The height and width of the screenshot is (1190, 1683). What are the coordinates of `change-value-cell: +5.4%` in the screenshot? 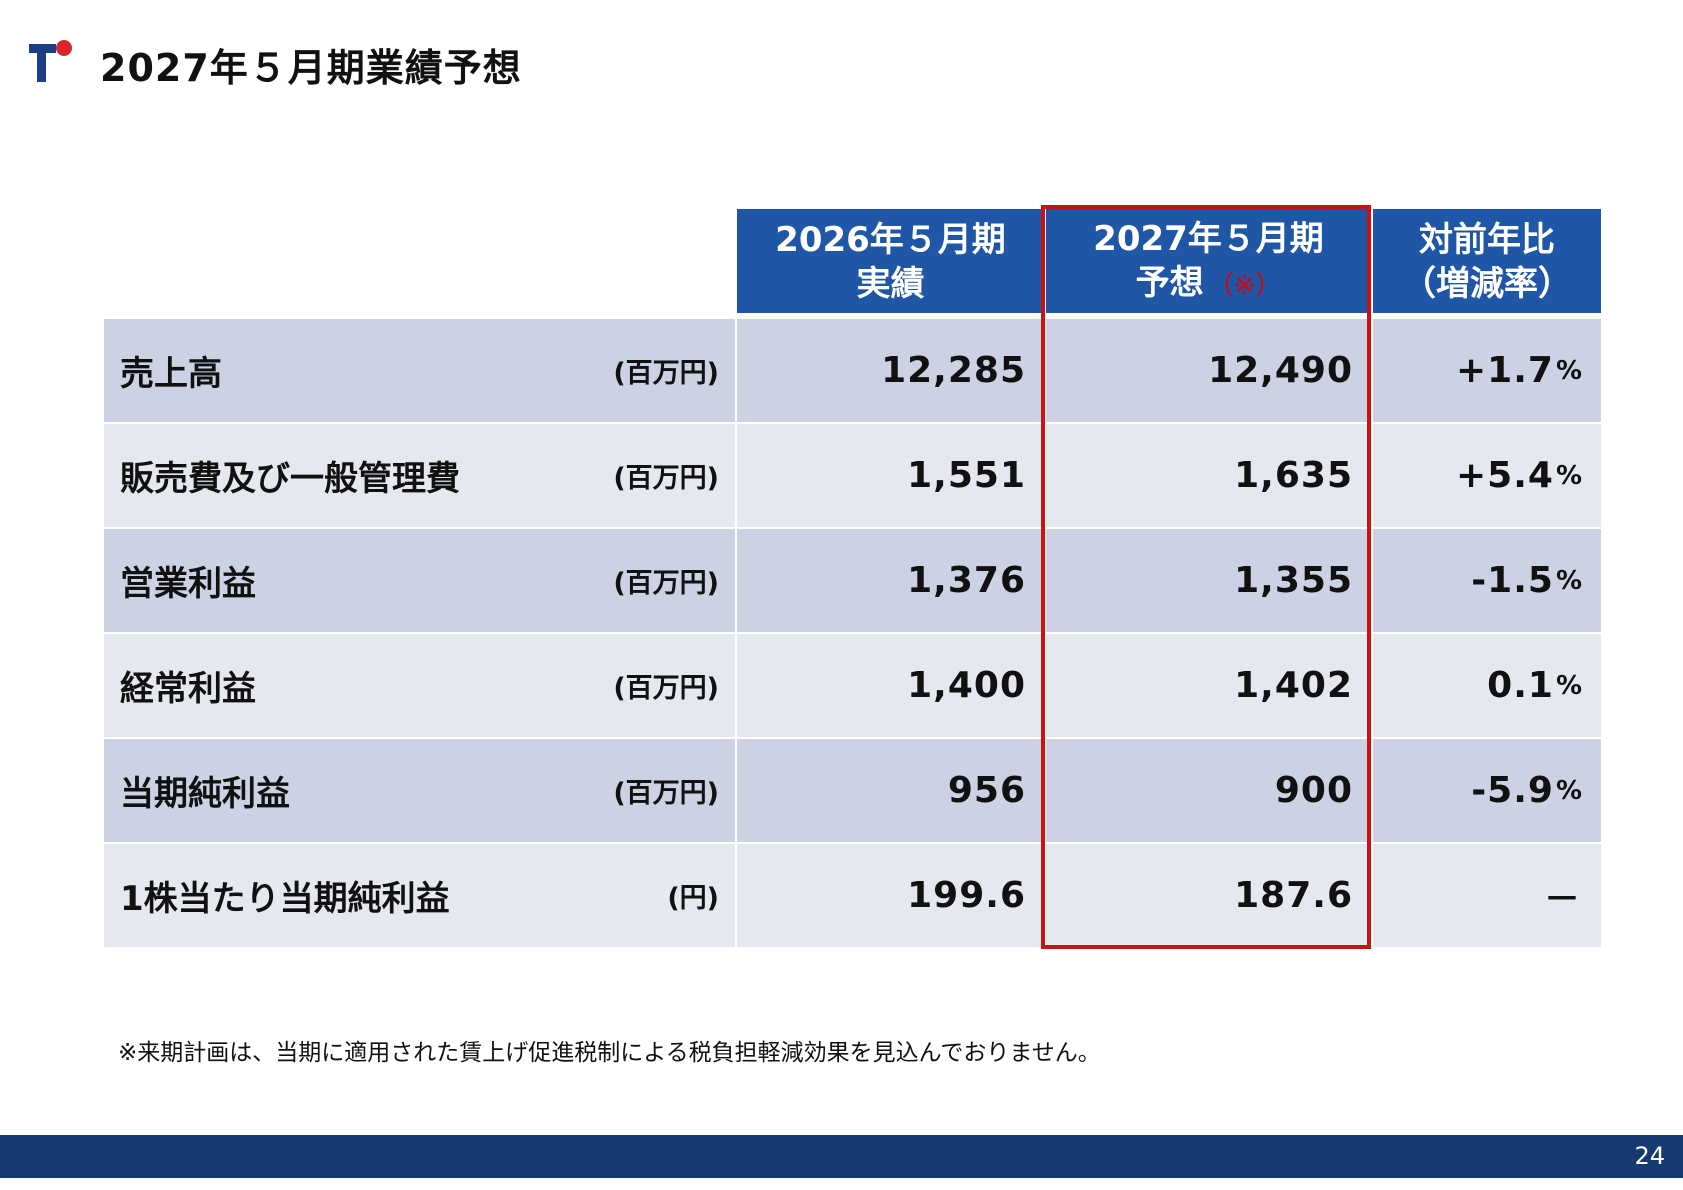 It's located at (1487, 475).